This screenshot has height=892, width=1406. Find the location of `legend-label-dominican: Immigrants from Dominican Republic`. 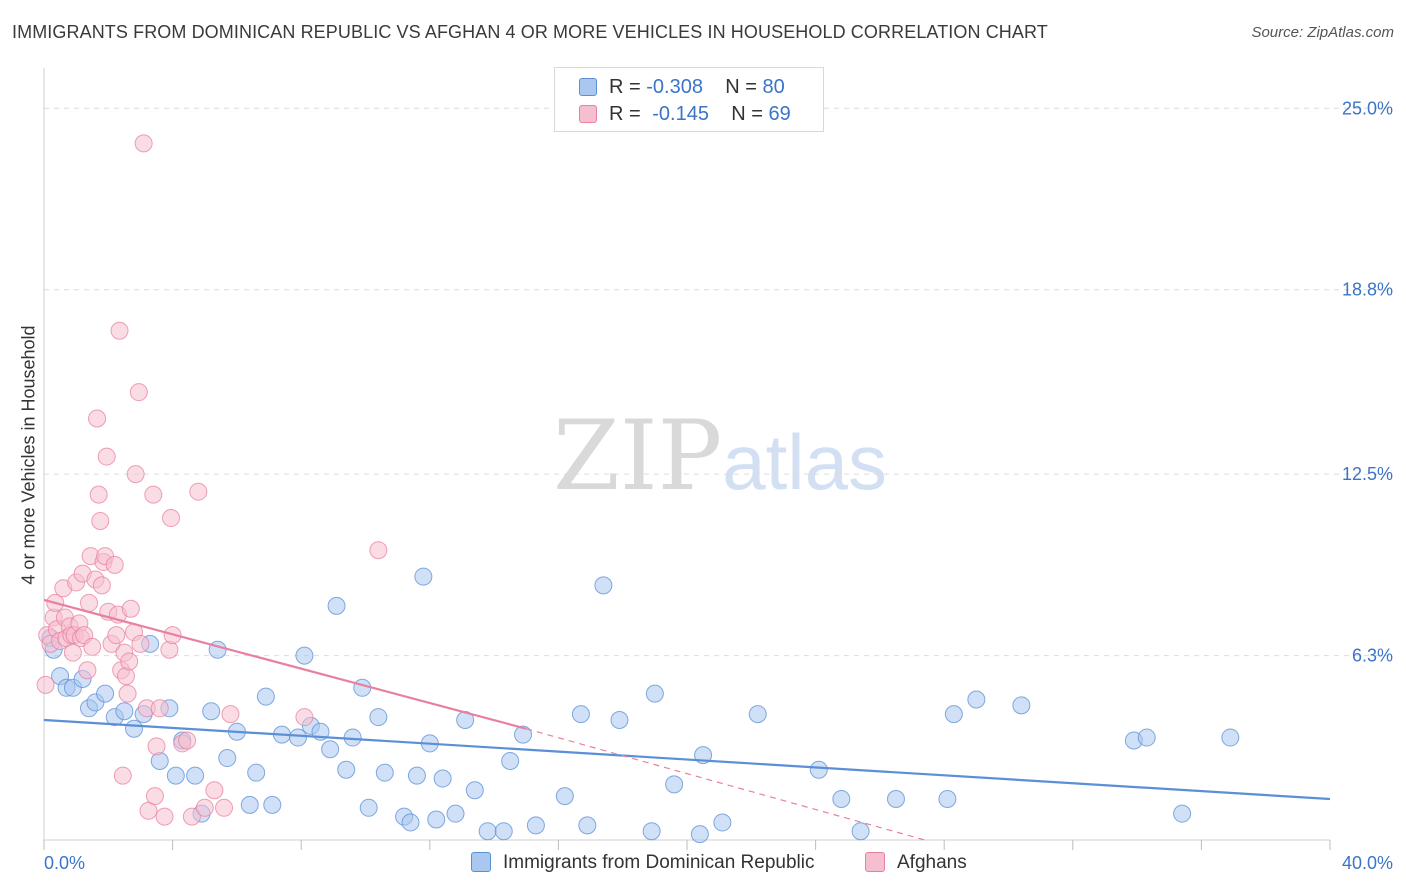

legend-label-dominican: Immigrants from Dominican Republic is located at coordinates (659, 862).